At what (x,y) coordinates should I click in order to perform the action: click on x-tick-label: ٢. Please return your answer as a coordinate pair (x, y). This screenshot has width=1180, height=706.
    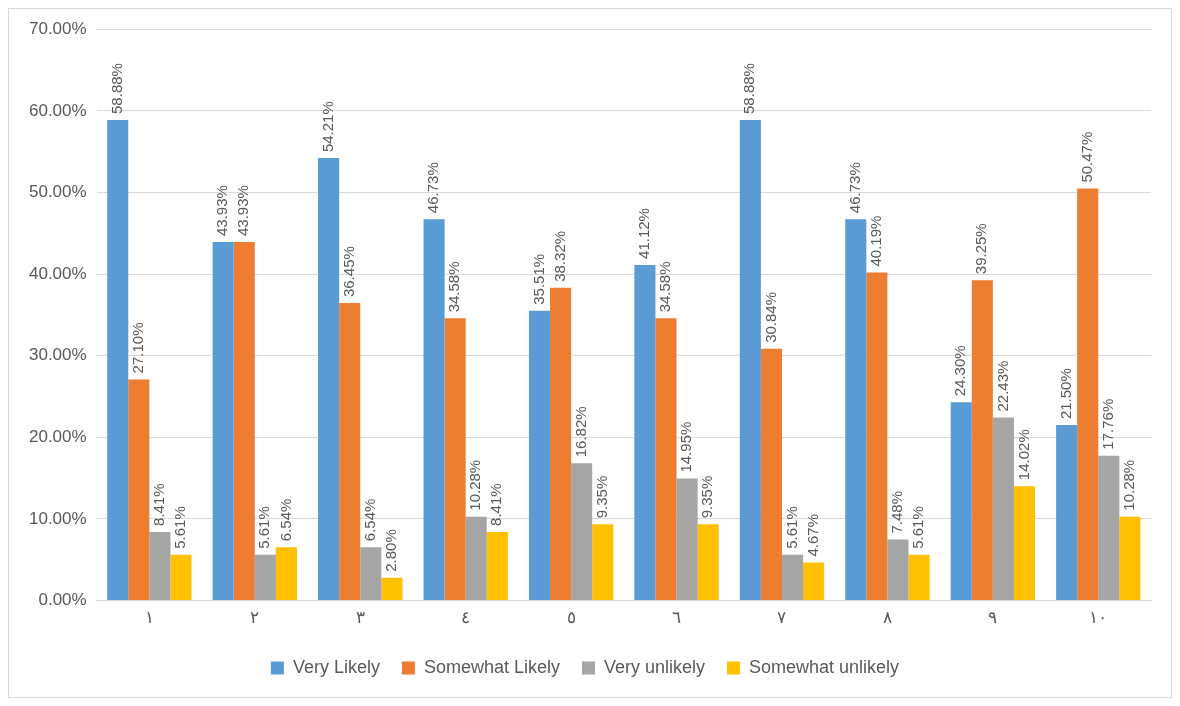
    Looking at the image, I should click on (255, 618).